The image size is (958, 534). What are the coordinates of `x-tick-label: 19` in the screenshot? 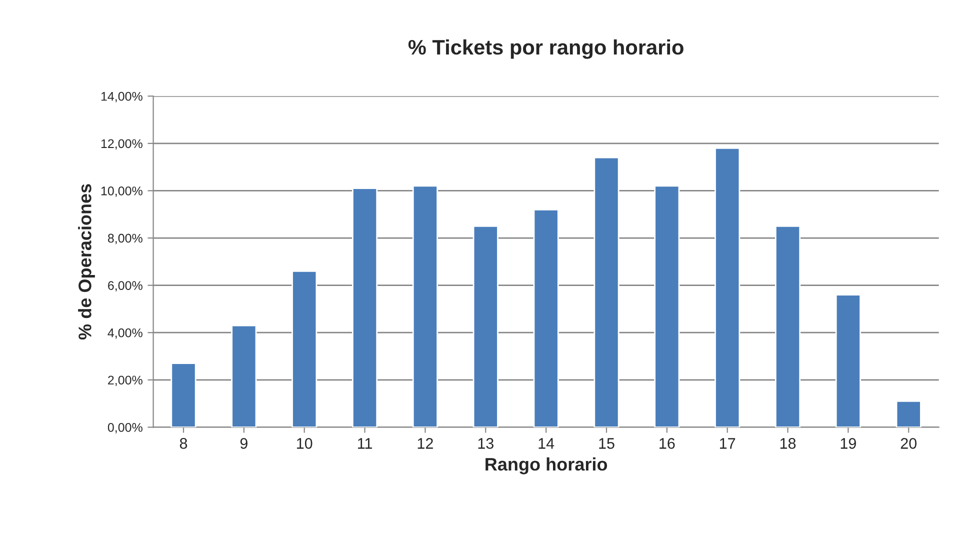 It's located at (848, 443).